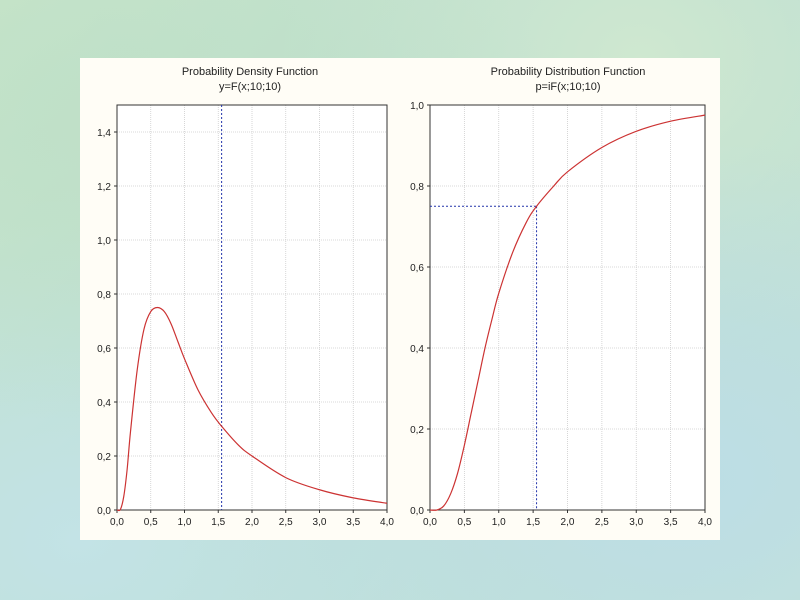 The height and width of the screenshot is (600, 800). I want to click on y-tick-label: 1,4, so click(104, 133).